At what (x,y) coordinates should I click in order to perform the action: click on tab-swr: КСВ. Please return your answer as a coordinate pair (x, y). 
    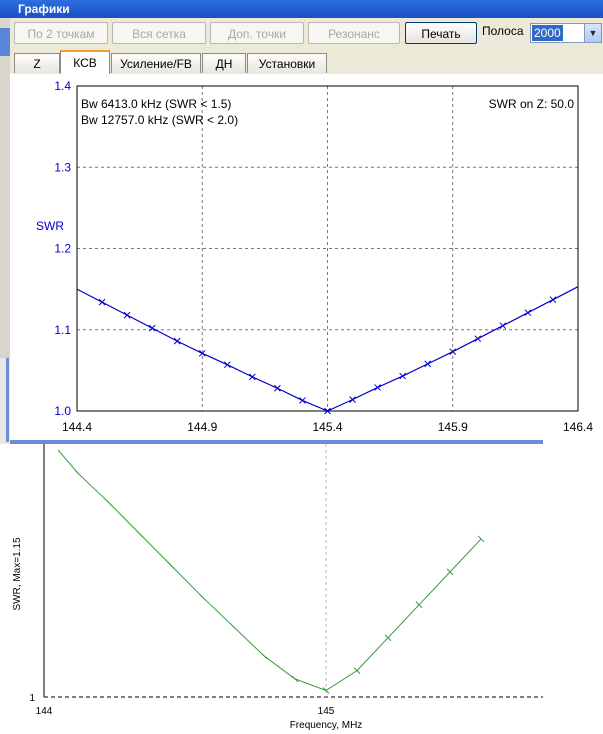
    Looking at the image, I should click on (85, 62).